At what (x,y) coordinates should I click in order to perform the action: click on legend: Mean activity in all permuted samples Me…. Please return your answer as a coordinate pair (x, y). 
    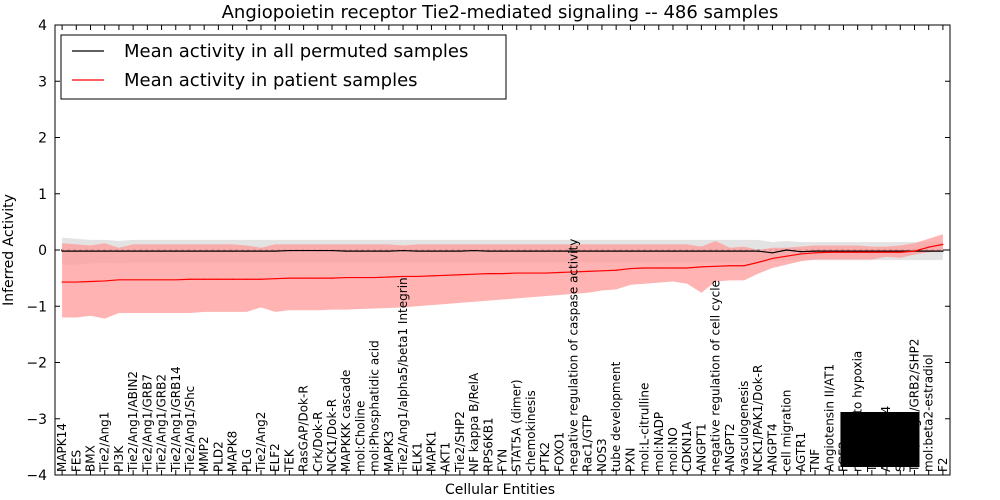
    Looking at the image, I should click on (283, 67).